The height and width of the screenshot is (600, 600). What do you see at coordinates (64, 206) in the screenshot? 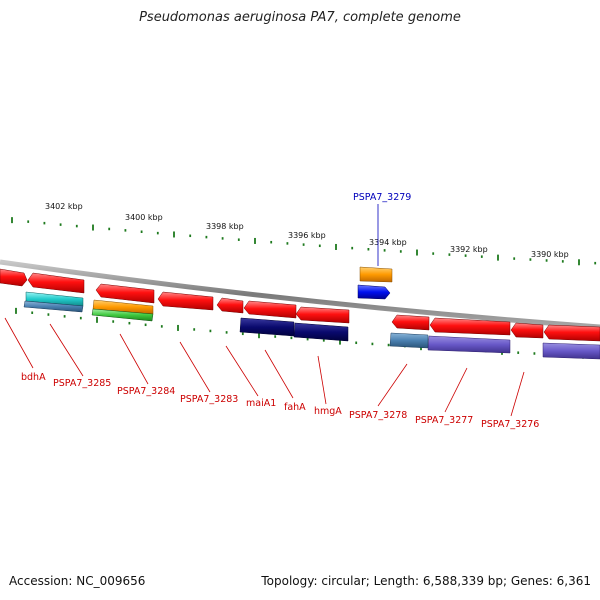
I see `scale-label: 3402 kbp` at bounding box center [64, 206].